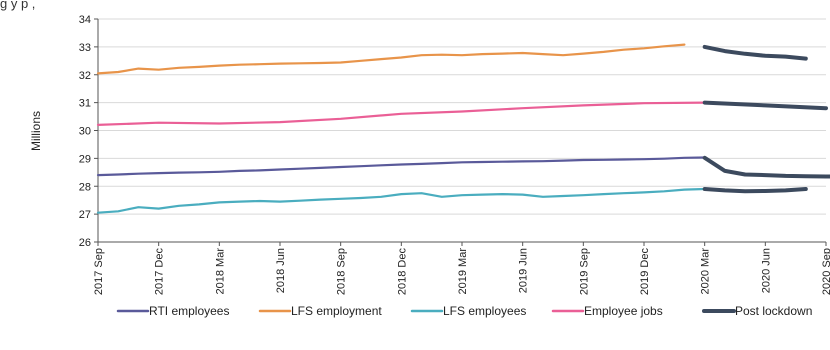 The width and height of the screenshot is (830, 350). I want to click on x-tick-label: 2020 Sep, so click(825, 271).